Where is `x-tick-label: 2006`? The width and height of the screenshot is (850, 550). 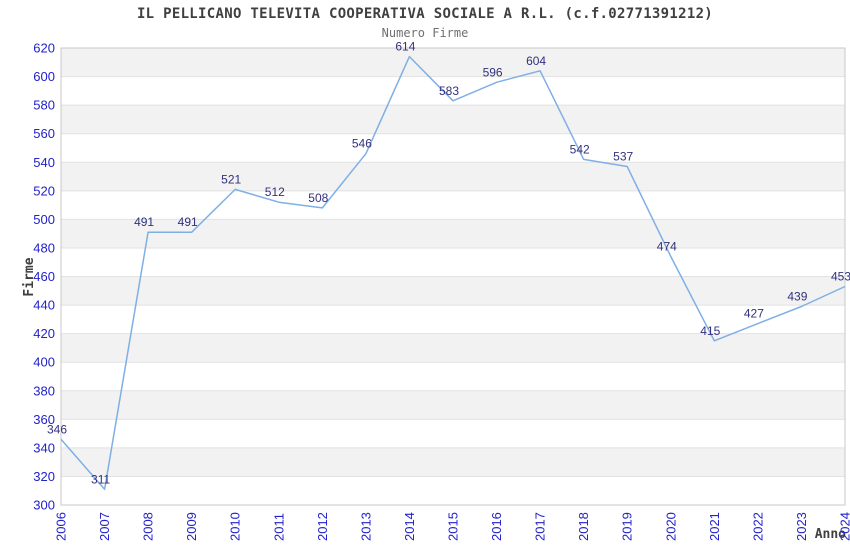 x-tick-label: 2006 is located at coordinates (61, 526).